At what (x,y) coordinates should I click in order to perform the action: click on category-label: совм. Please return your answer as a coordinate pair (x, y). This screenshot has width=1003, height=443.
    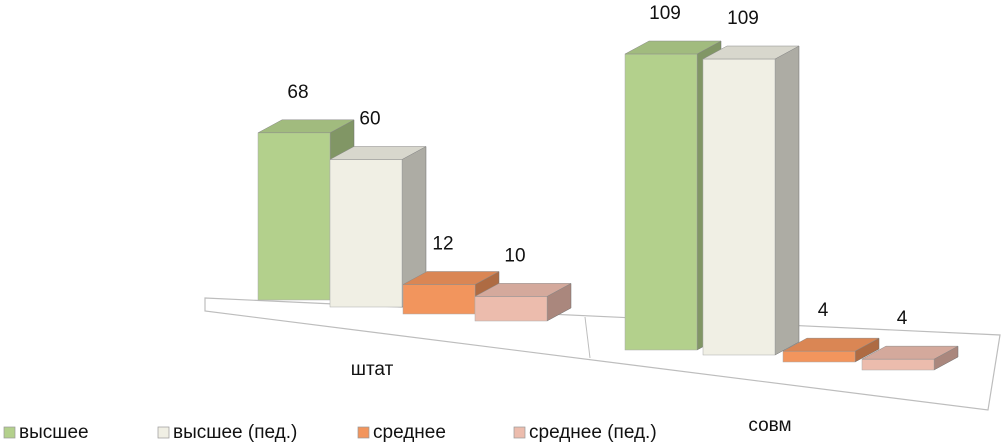
    Looking at the image, I should click on (769, 425).